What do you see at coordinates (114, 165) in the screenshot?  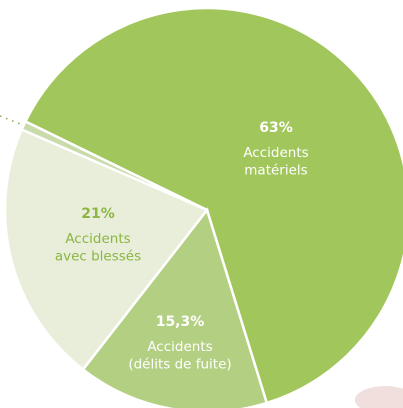 I see `pie-slice` at bounding box center [114, 165].